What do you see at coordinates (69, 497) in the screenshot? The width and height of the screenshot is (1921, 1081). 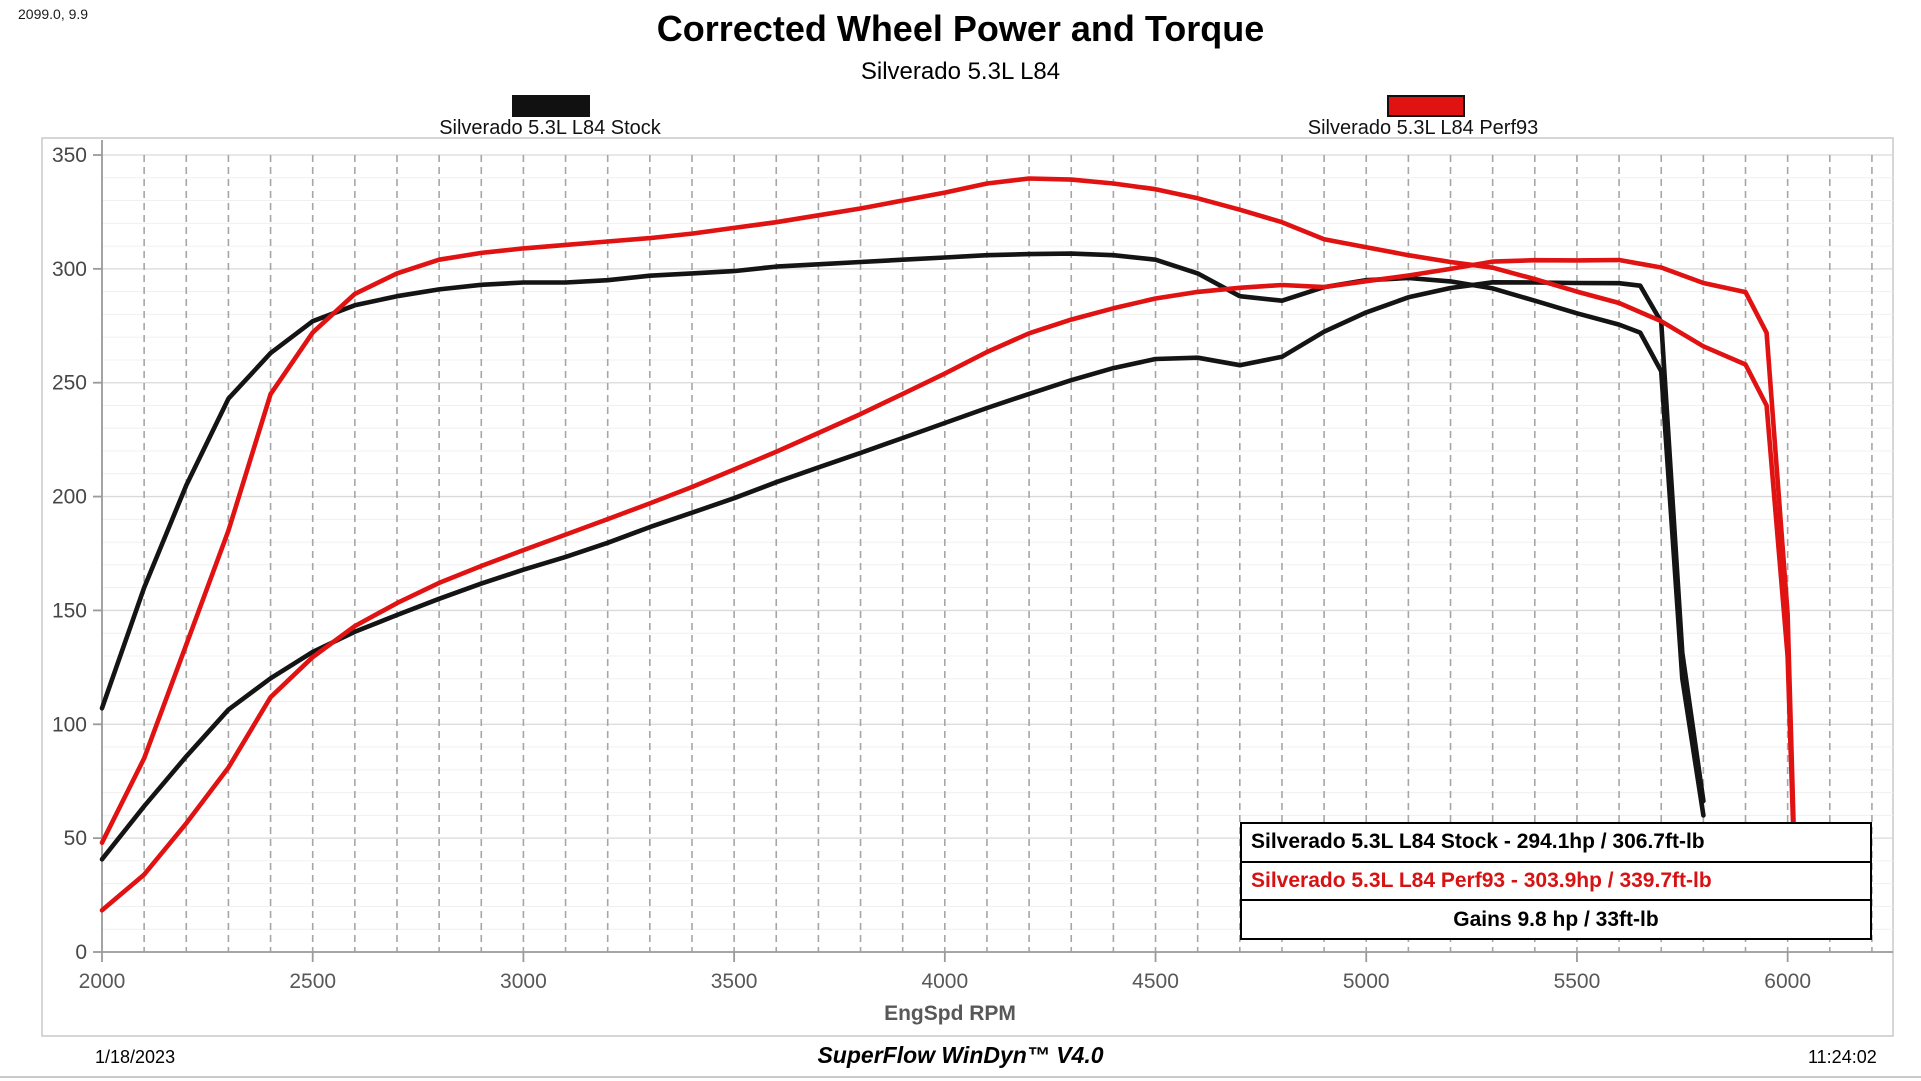 I see `y-tick-label: 200` at bounding box center [69, 497].